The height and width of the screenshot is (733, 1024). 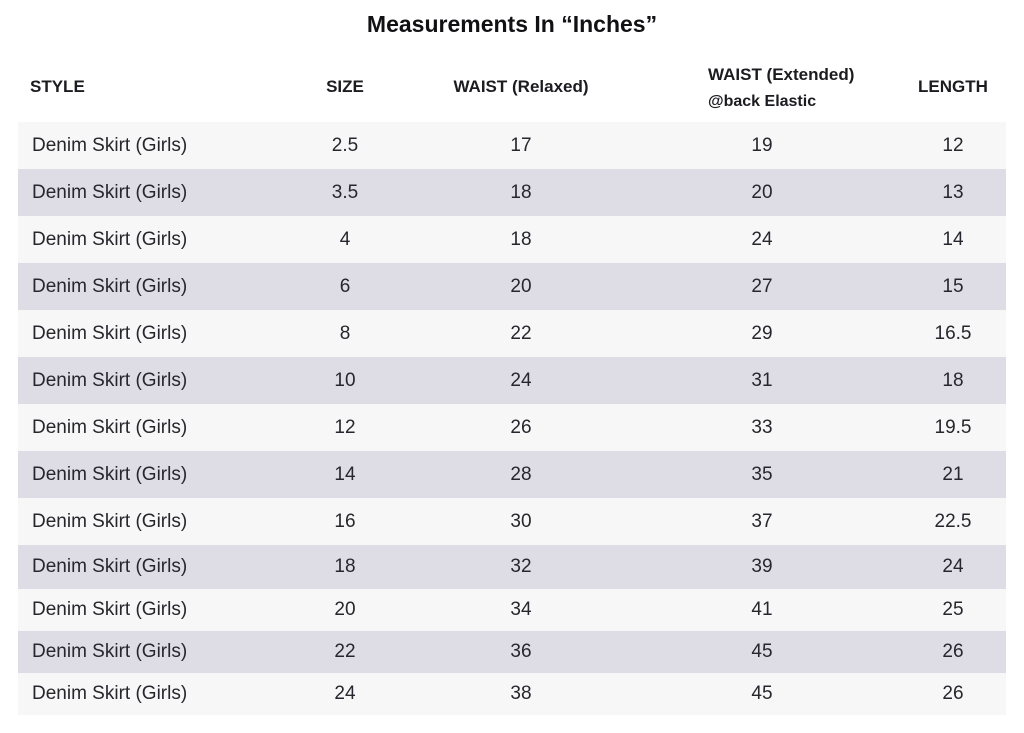 I want to click on header-waist-relaxed: WAIST (Relaxed), so click(x=521, y=86).